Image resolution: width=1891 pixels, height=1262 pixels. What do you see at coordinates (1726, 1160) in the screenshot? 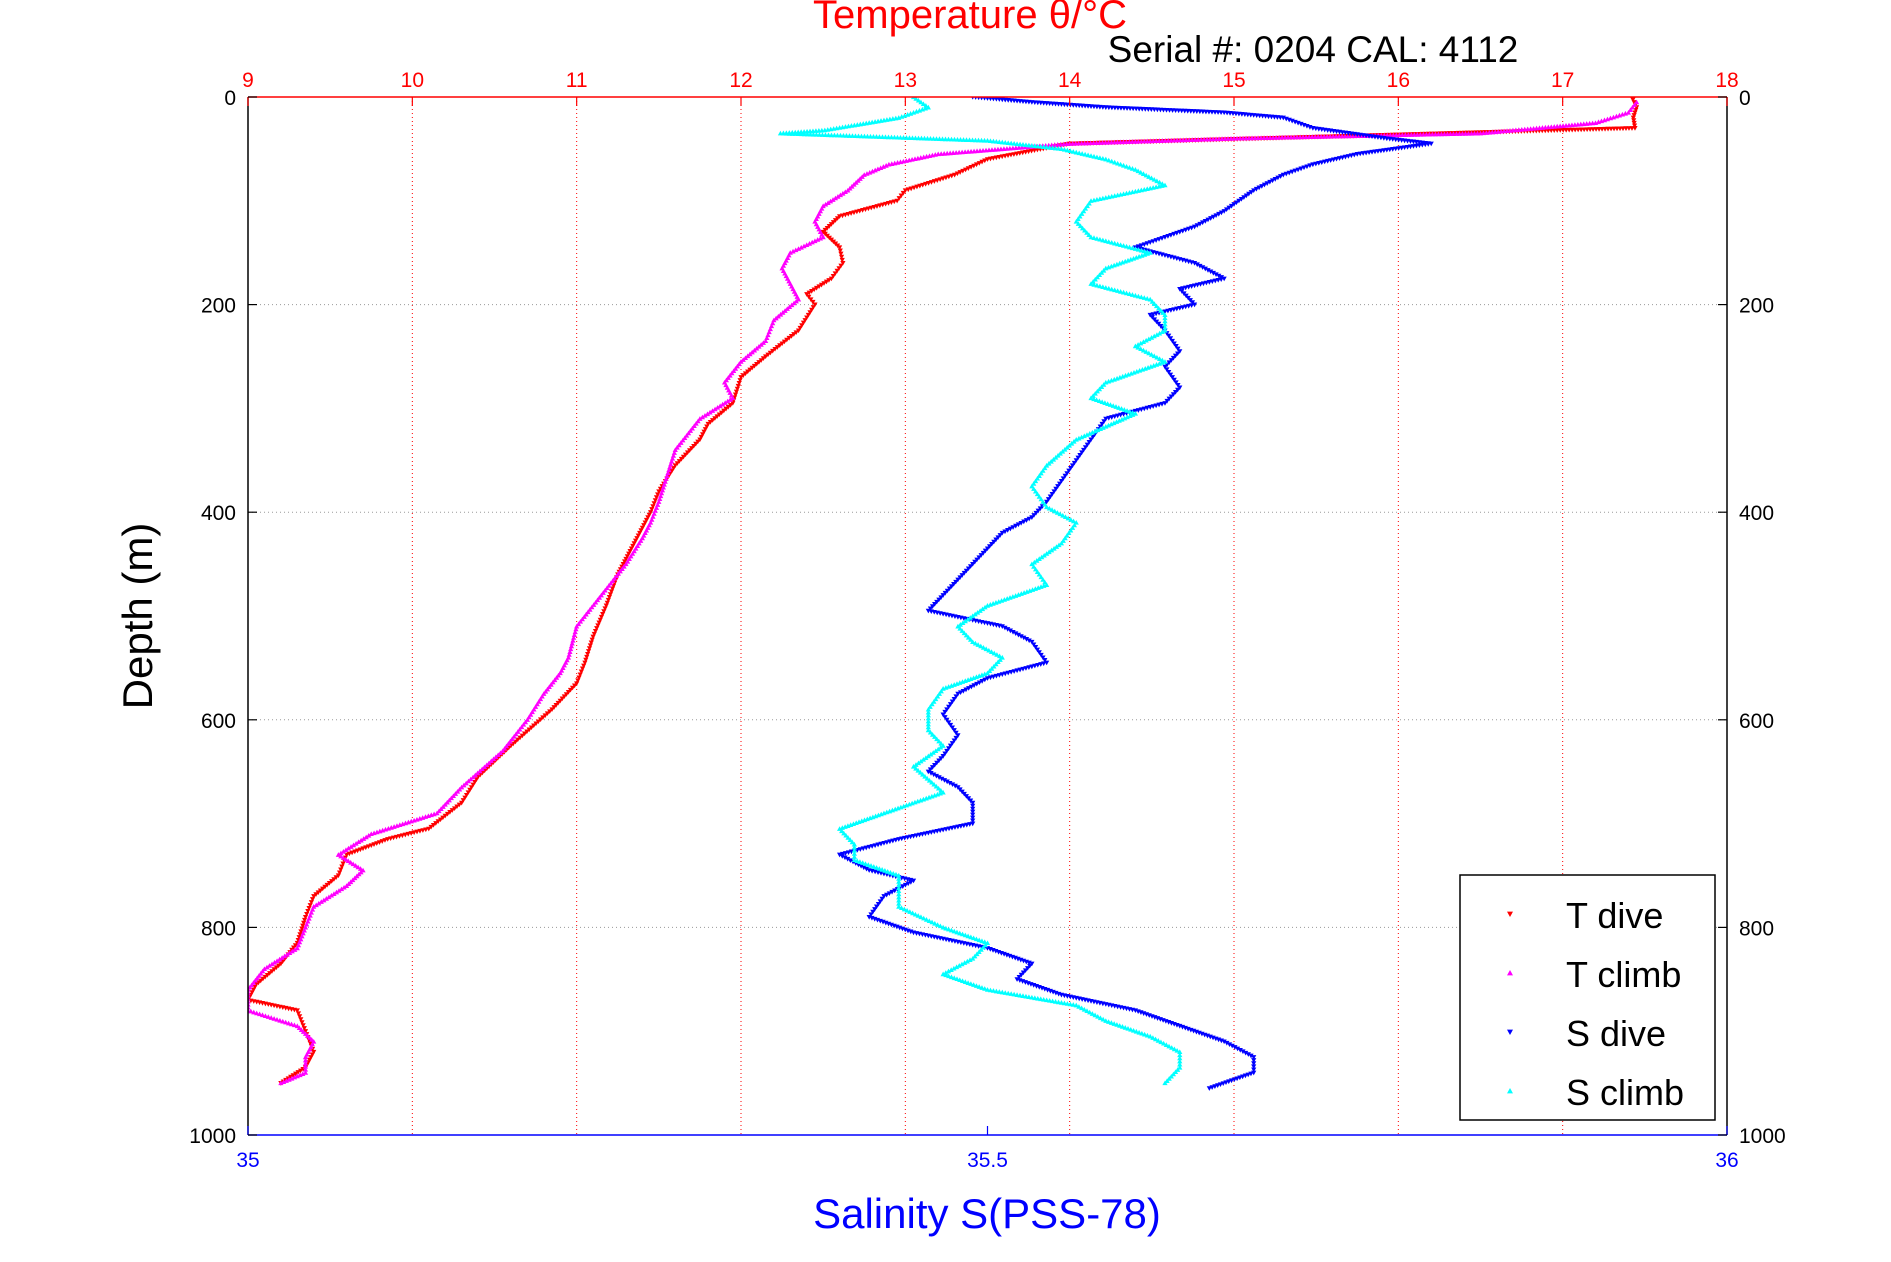
I see `salinity-tick-label: 36` at bounding box center [1726, 1160].